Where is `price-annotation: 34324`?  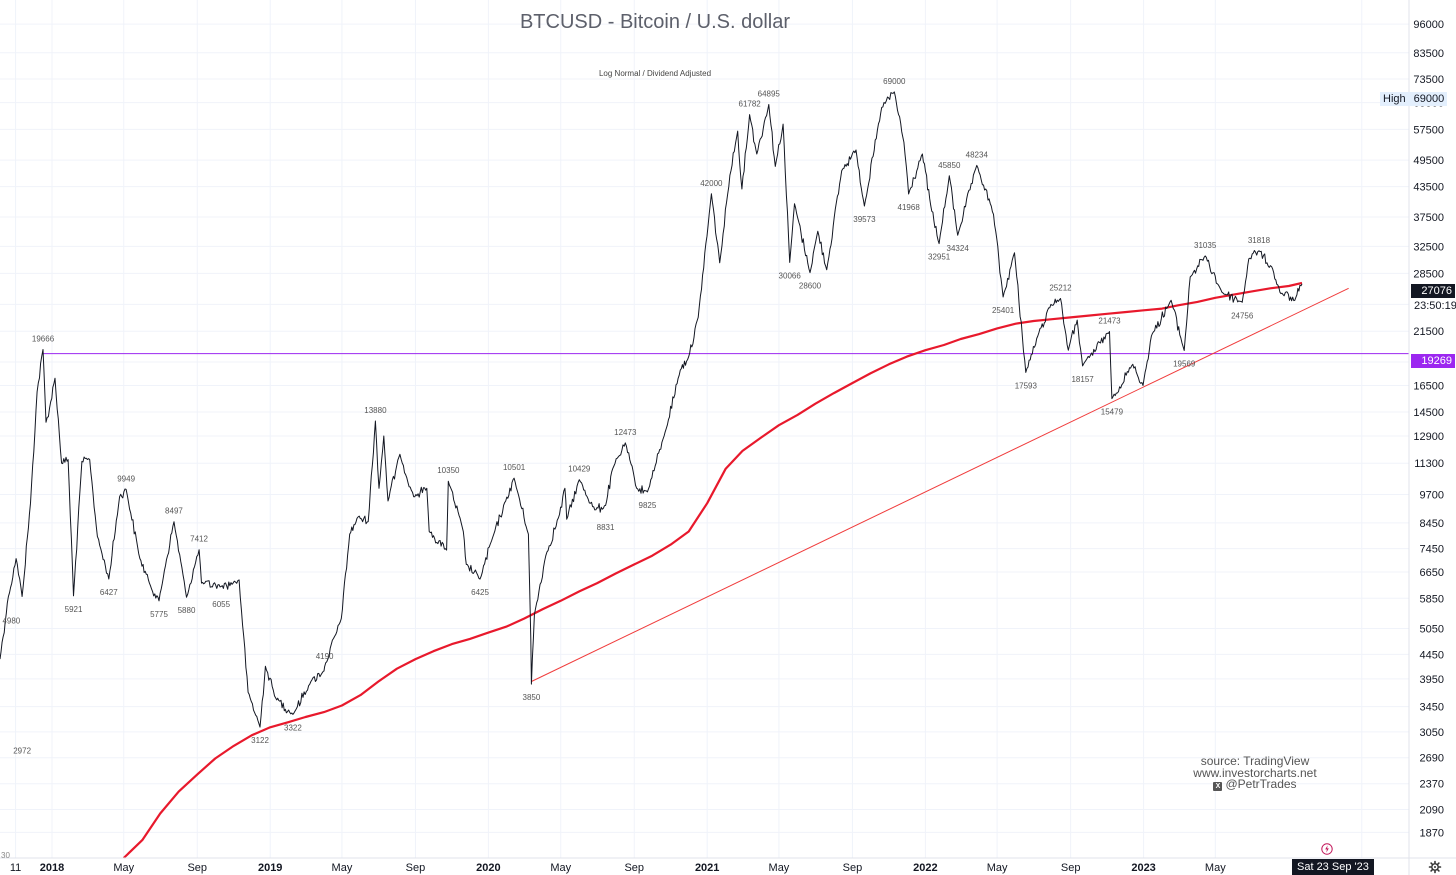 price-annotation: 34324 is located at coordinates (958, 248).